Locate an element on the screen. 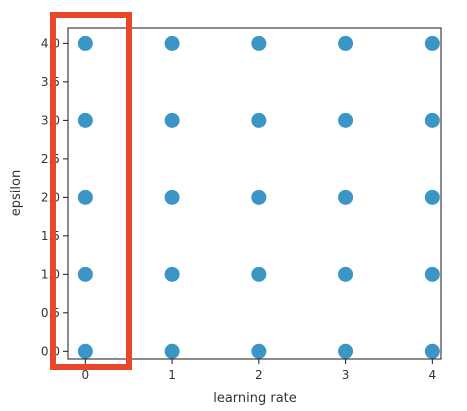 The image size is (467, 411). x-tick-label: 2 is located at coordinates (259, 375).